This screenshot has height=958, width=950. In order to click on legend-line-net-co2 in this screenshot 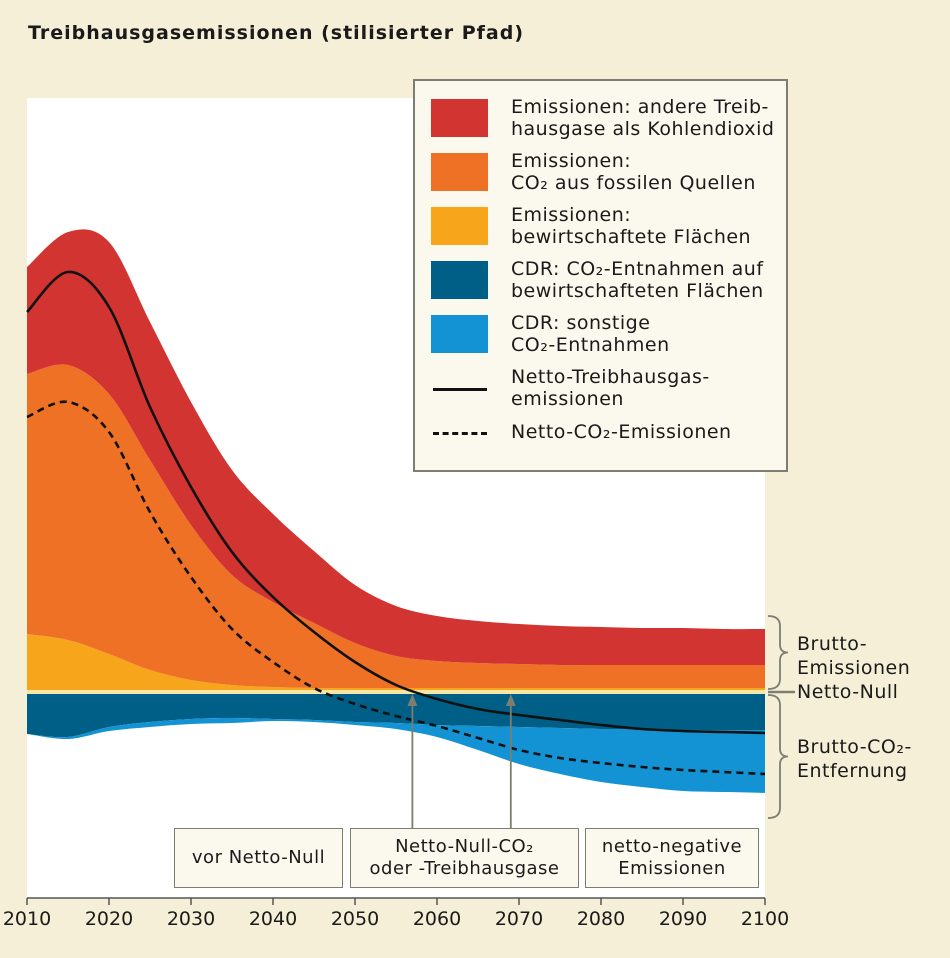, I will do `click(460, 433)`.